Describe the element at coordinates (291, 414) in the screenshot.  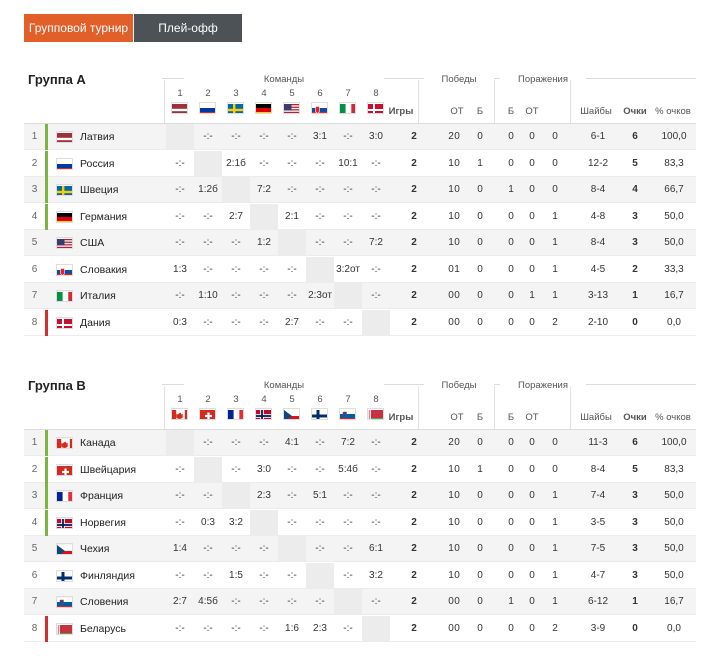
I see `flag-czech-icon` at that location.